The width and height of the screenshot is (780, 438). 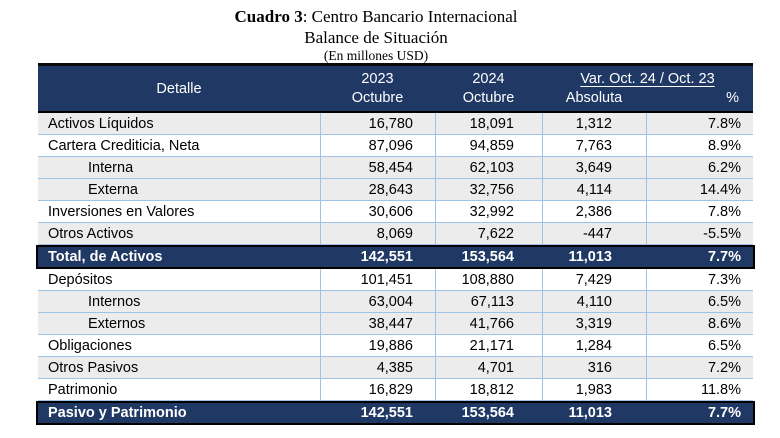 I want to click on value-absoluta: 2,386, so click(x=594, y=211).